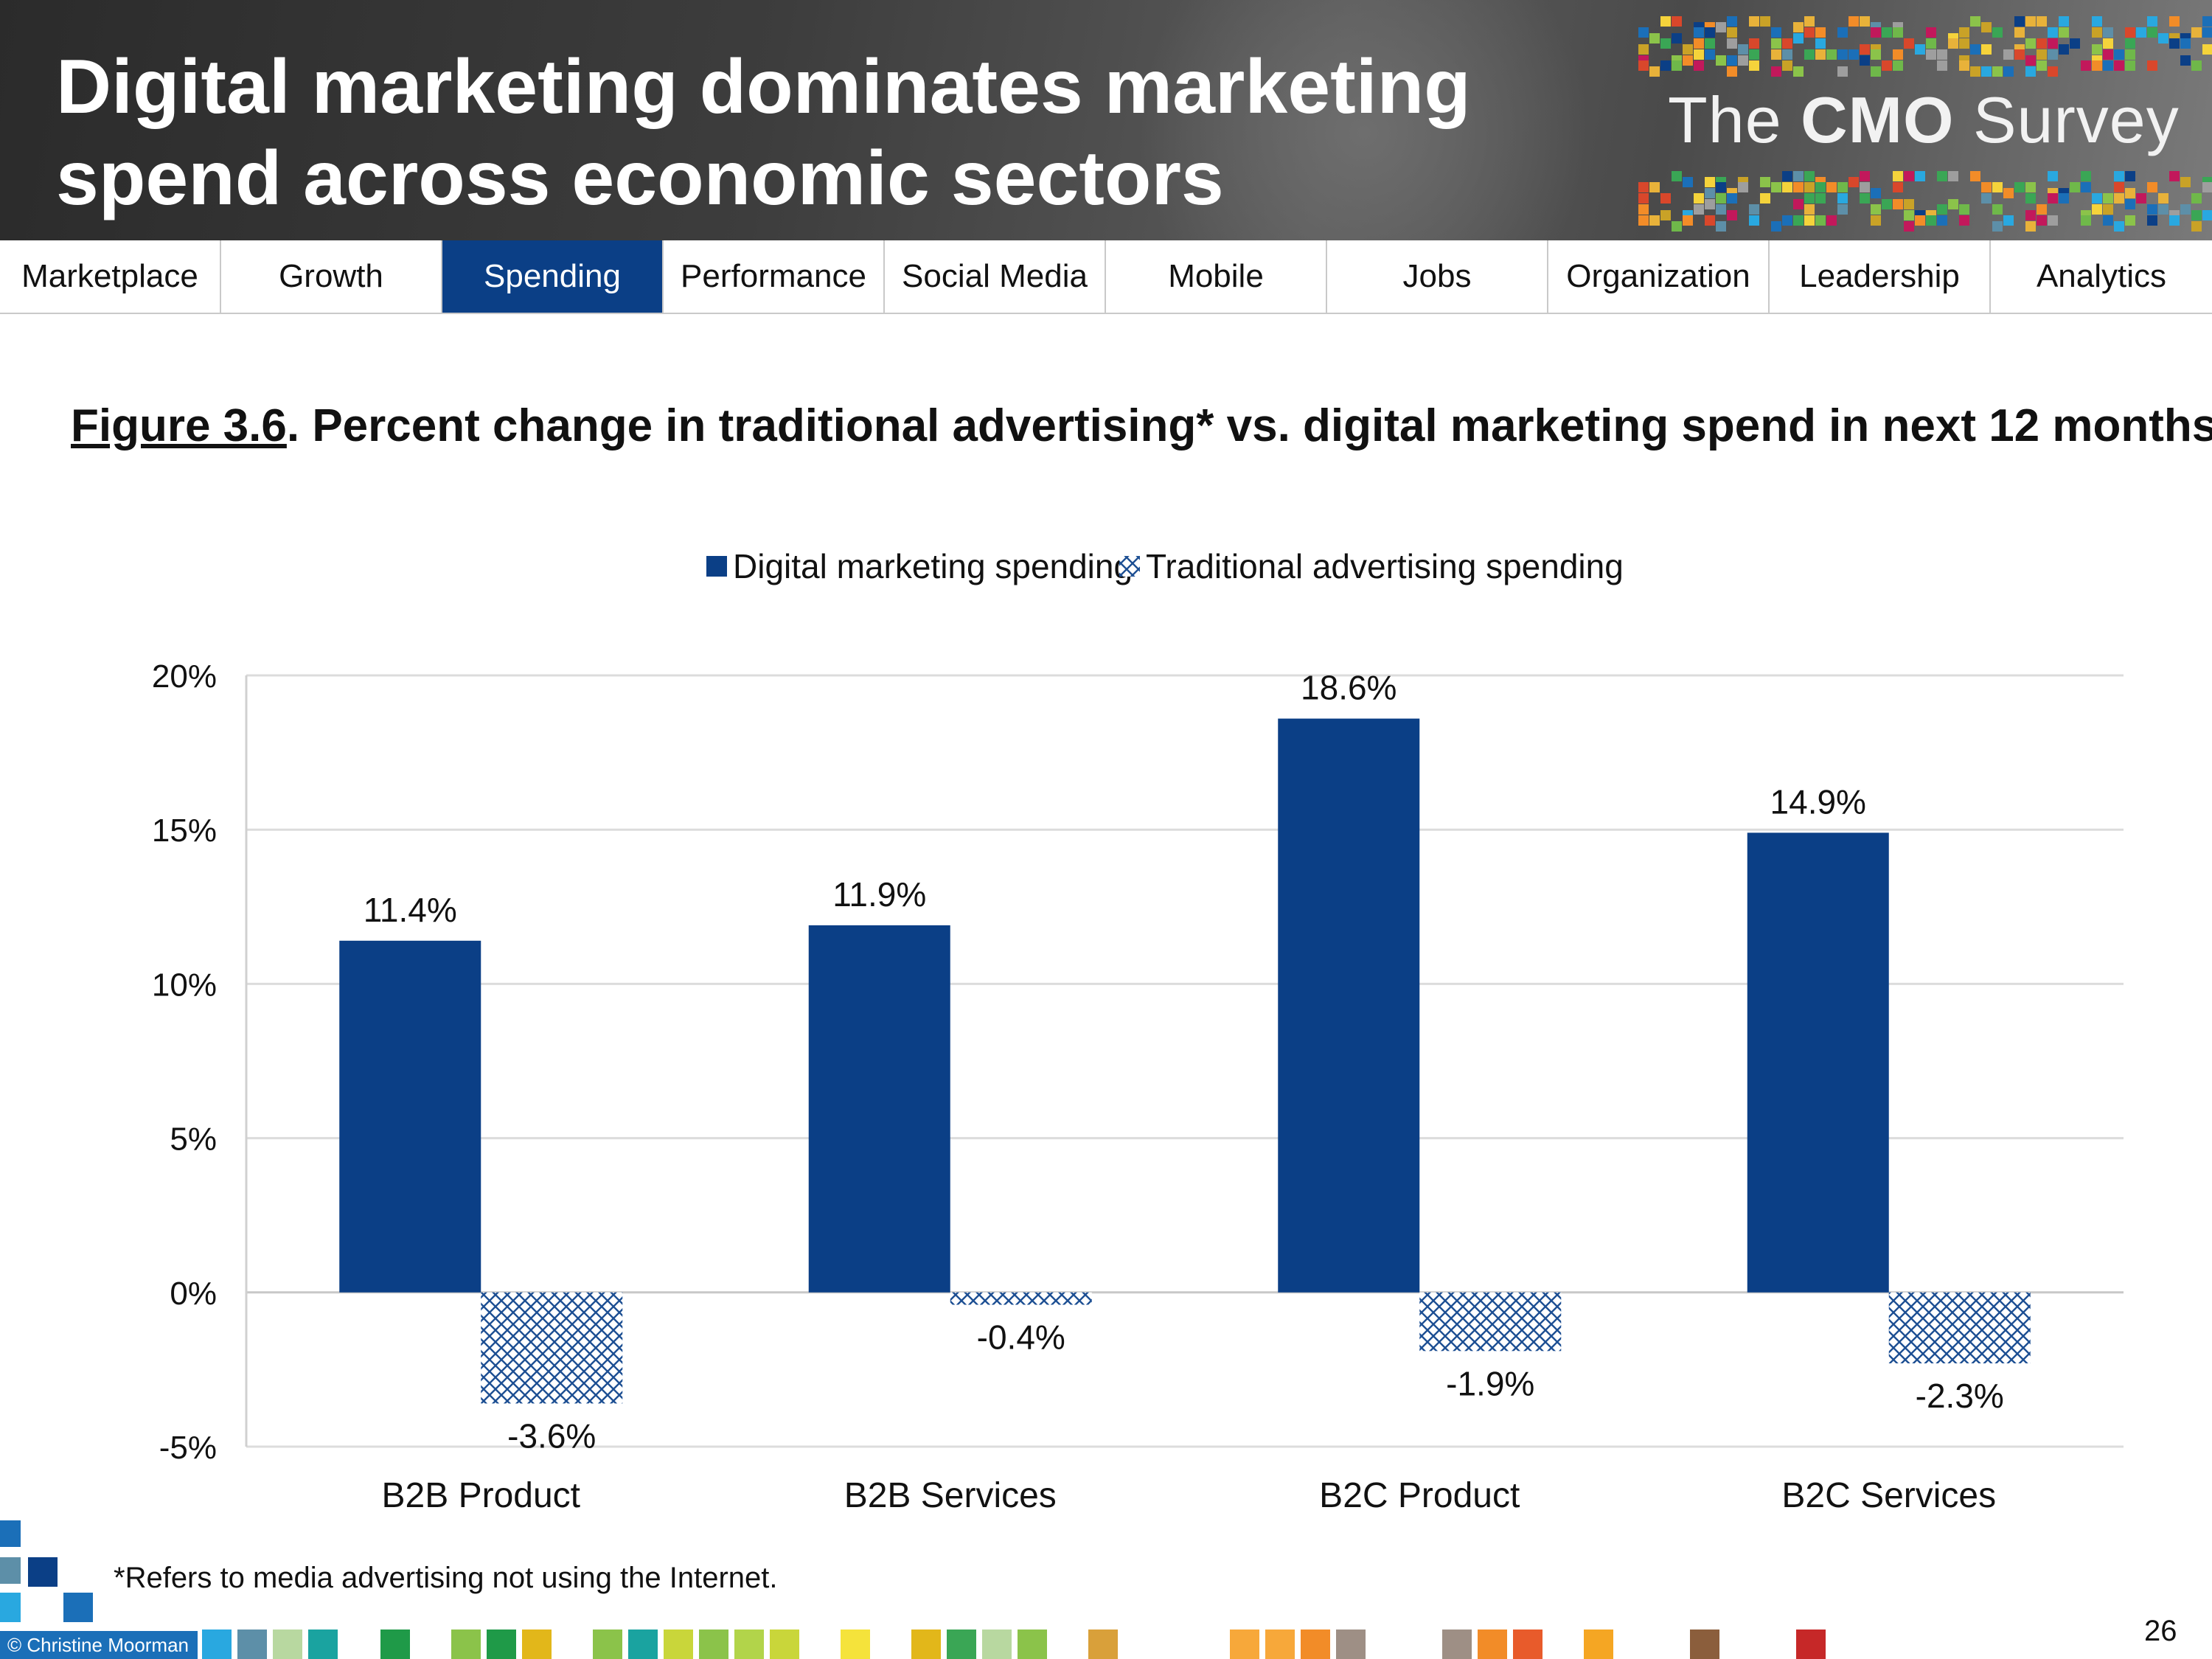 This screenshot has height=1659, width=2212. I want to click on x-tick-label: B2C Product, so click(1419, 1495).